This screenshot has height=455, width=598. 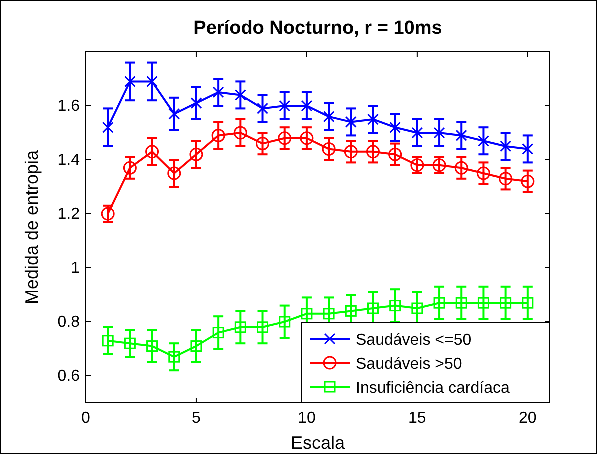 What do you see at coordinates (86, 418) in the screenshot?
I see `x-tick-label: 0` at bounding box center [86, 418].